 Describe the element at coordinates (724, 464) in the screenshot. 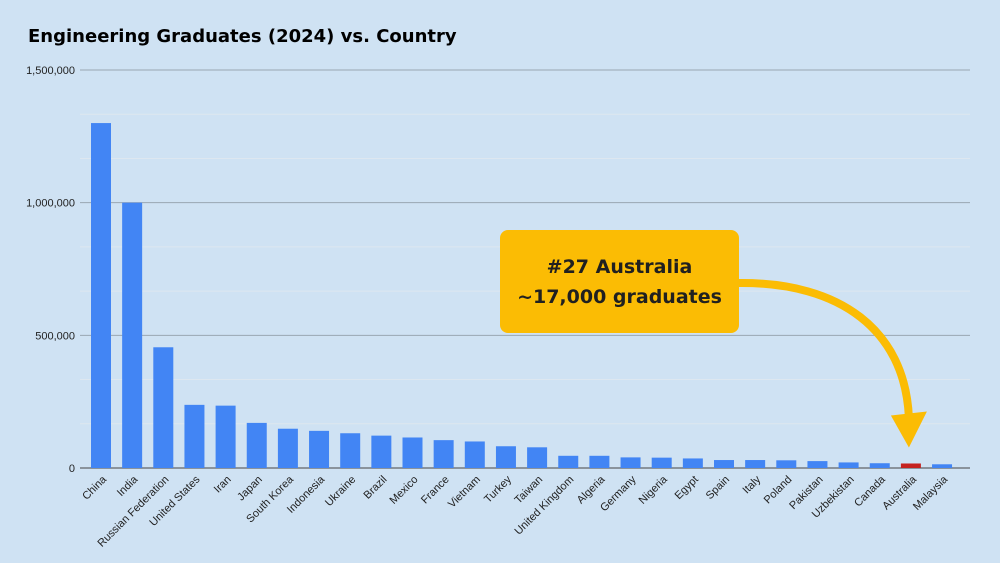

I see `bar-spain` at that location.